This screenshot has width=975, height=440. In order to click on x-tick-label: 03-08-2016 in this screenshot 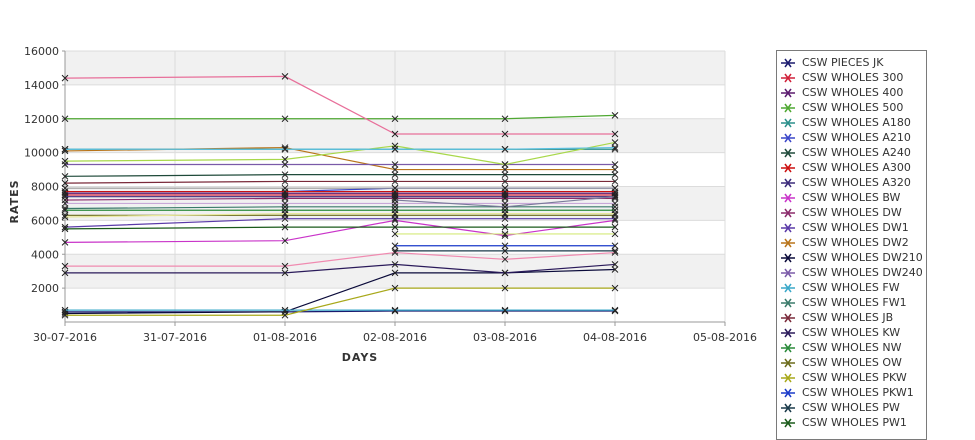, I will do `click(505, 337)`.